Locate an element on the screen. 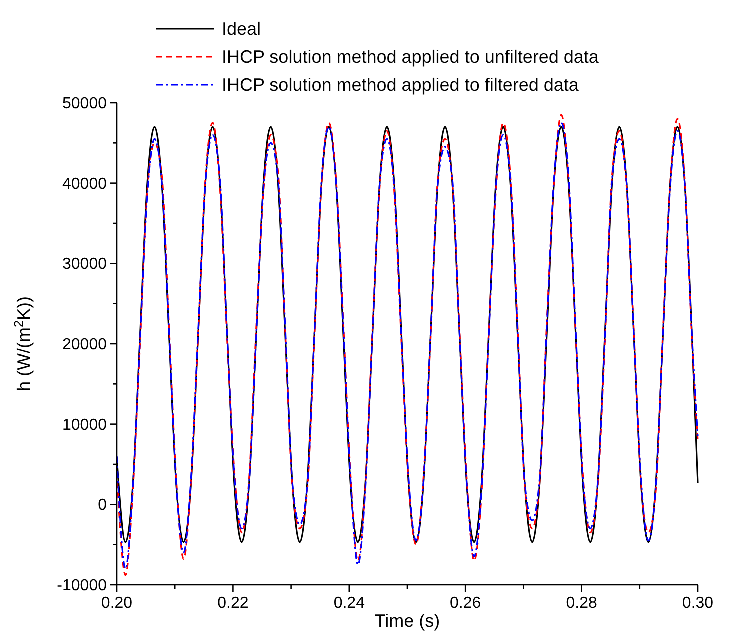 Image resolution: width=742 pixels, height=639 pixels. x-axis-title: Time (s) is located at coordinates (407, 621).